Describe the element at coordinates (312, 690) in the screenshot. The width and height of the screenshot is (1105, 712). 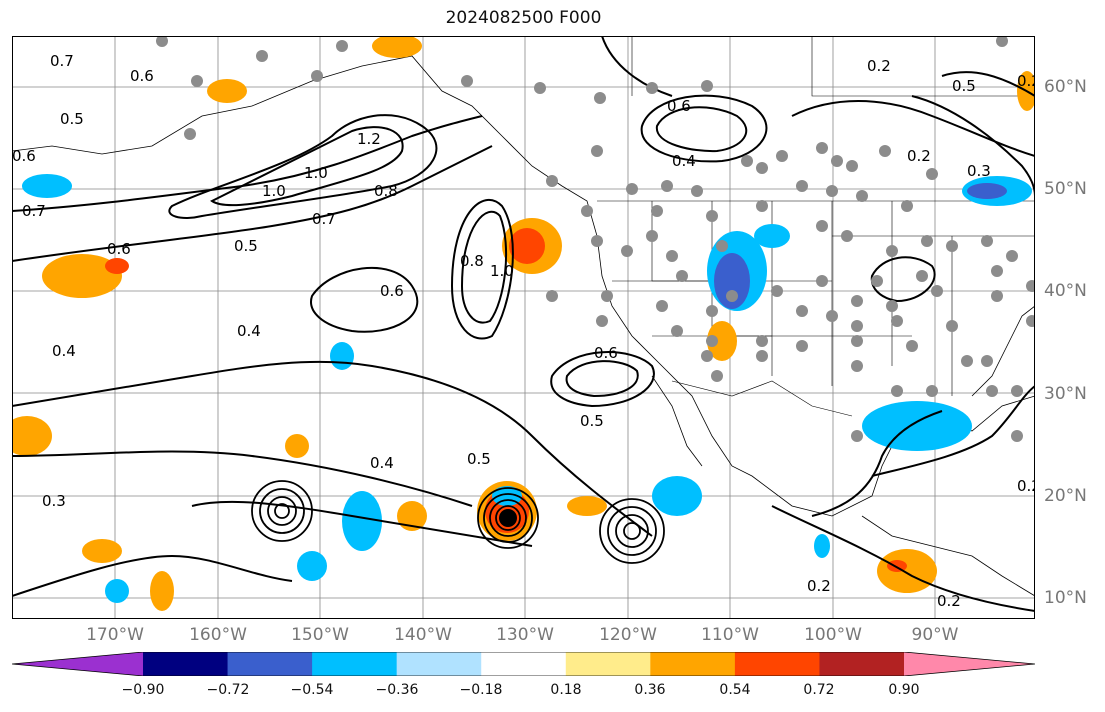
I see `colorbar-tick: −0.54` at that location.